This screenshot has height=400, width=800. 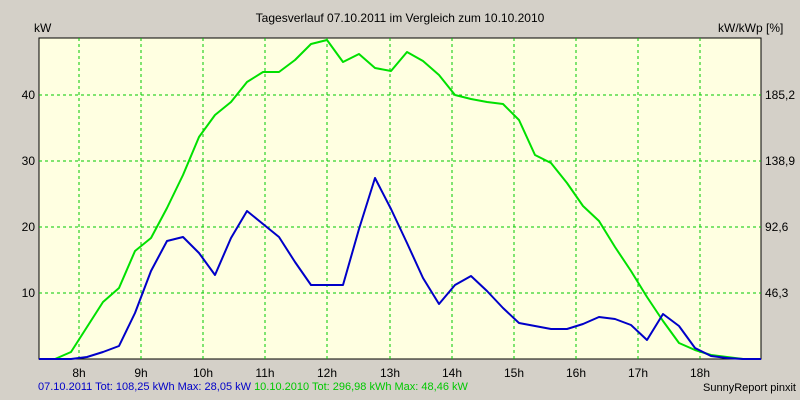 I want to click on x-tick-label: 13h, so click(x=390, y=373).